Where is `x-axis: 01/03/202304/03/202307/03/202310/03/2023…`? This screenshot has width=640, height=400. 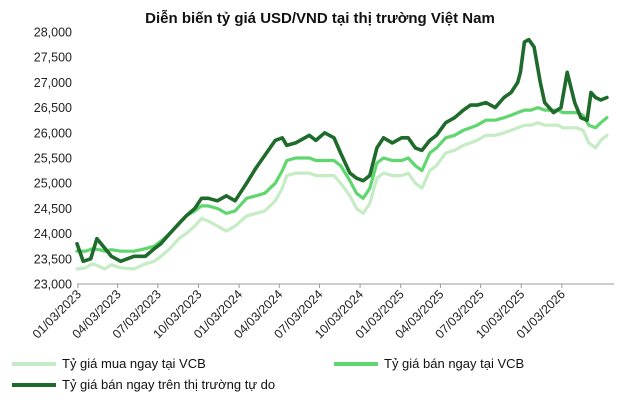
x-axis: 01/03/202304/03/202307/03/202310/03/2023… is located at coordinates (322, 312).